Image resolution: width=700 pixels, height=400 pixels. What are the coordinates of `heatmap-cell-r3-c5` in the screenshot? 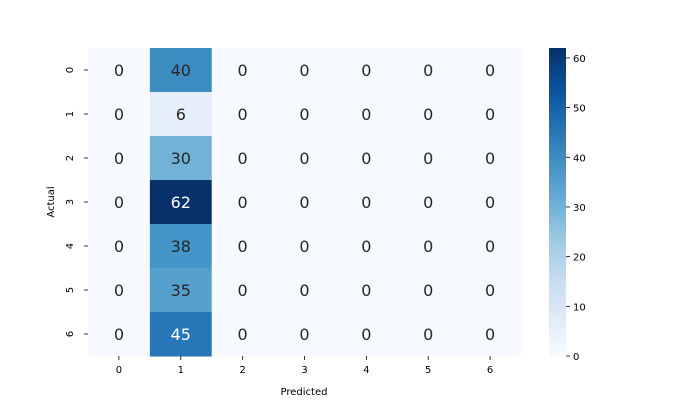 It's located at (428, 202).